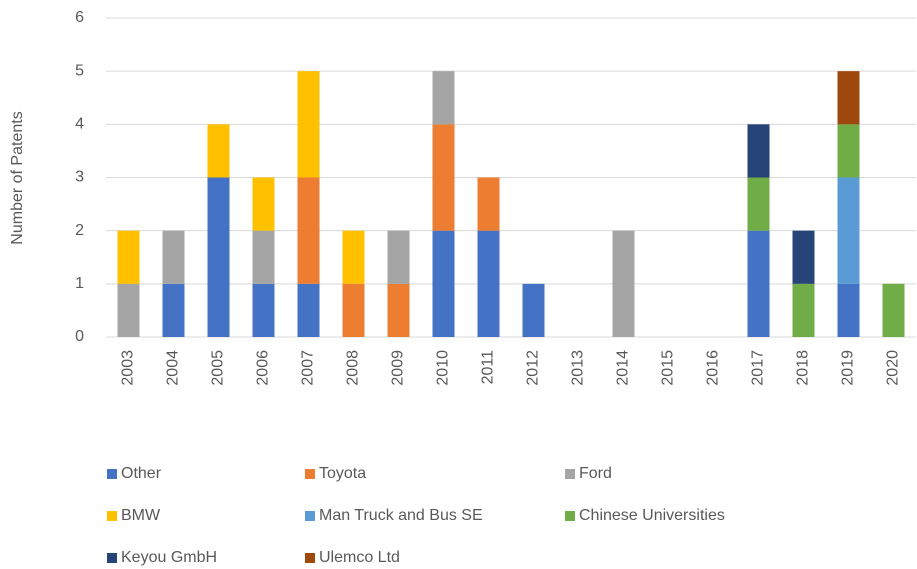  Describe the element at coordinates (893, 368) in the screenshot. I see `x-tick-label: 2020` at that location.